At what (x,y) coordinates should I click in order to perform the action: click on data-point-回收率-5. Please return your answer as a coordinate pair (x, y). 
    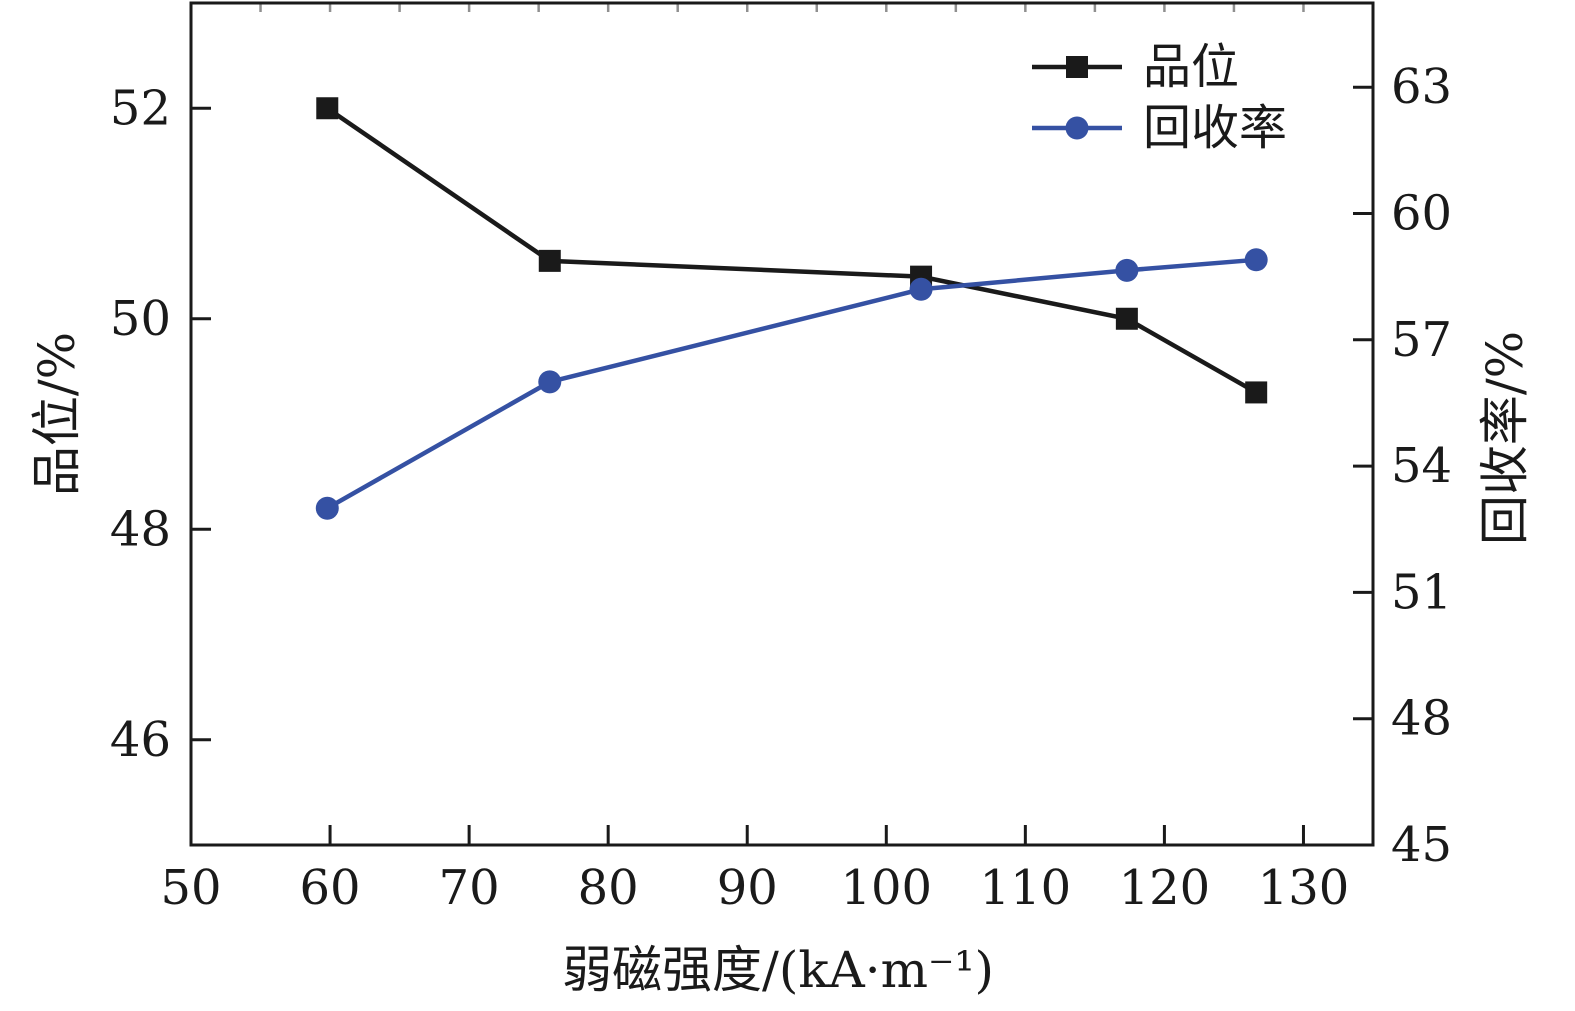
    Looking at the image, I should click on (1256, 260).